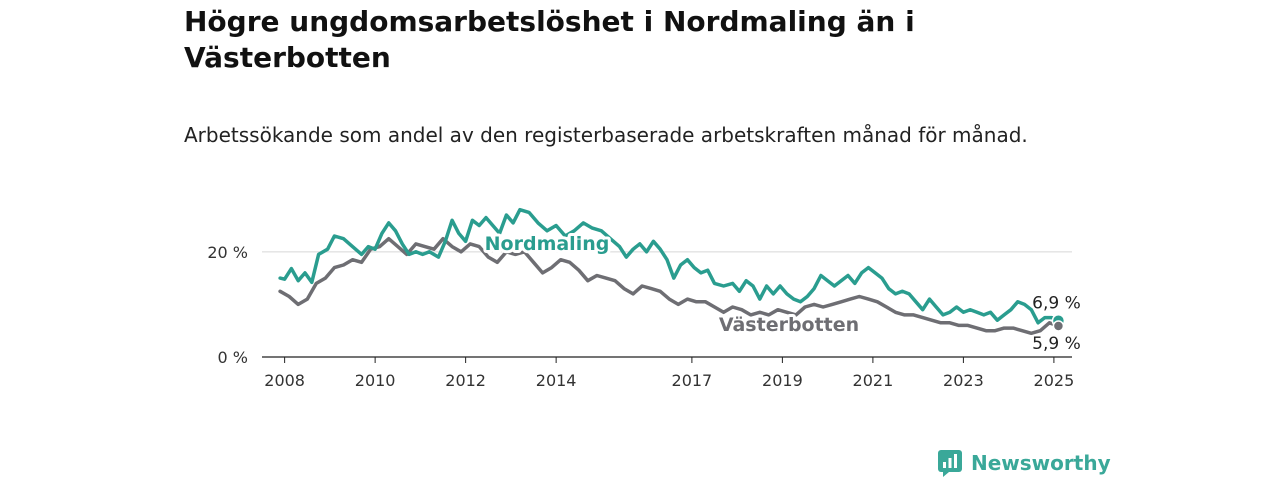  What do you see at coordinates (669, 286) in the screenshot?
I see `series-line-västerbotten` at bounding box center [669, 286].